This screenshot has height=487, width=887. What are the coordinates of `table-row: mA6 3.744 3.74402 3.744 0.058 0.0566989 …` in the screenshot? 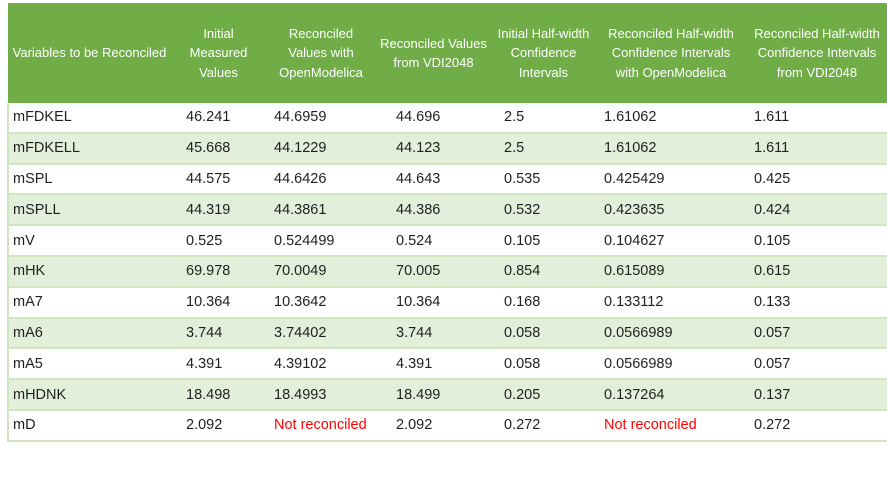 It's located at (447, 333).